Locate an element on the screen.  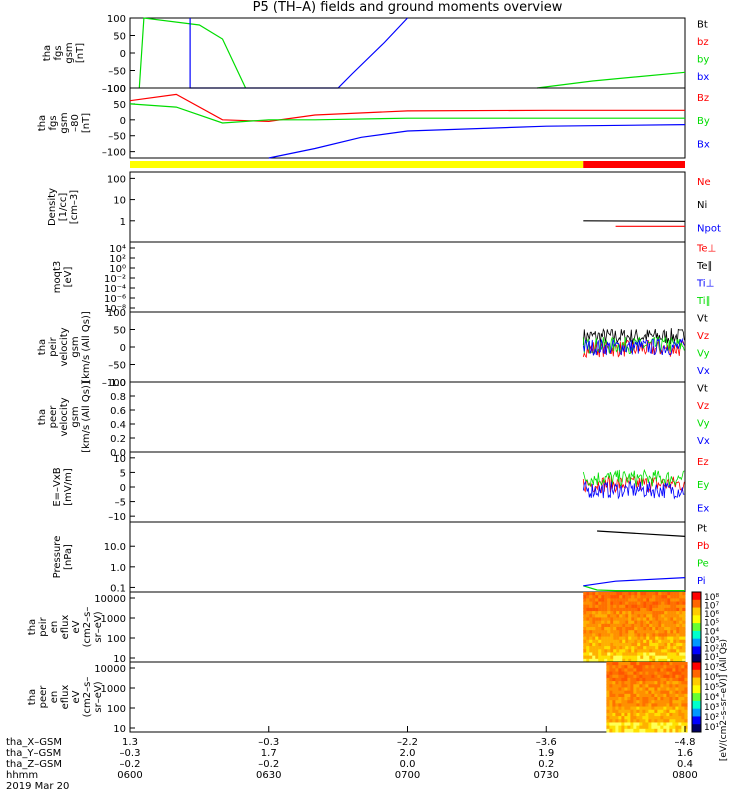
fgs-ytick: 100 is located at coordinates (116, 19).